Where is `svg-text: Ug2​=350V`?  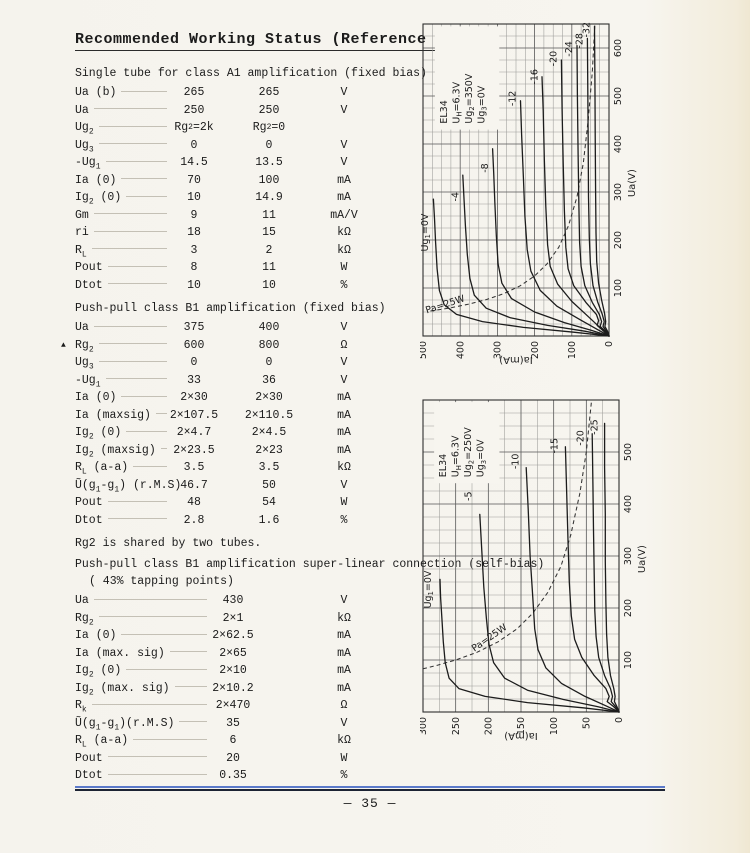 svg-text: Ug2​=350V is located at coordinates (470, 98).